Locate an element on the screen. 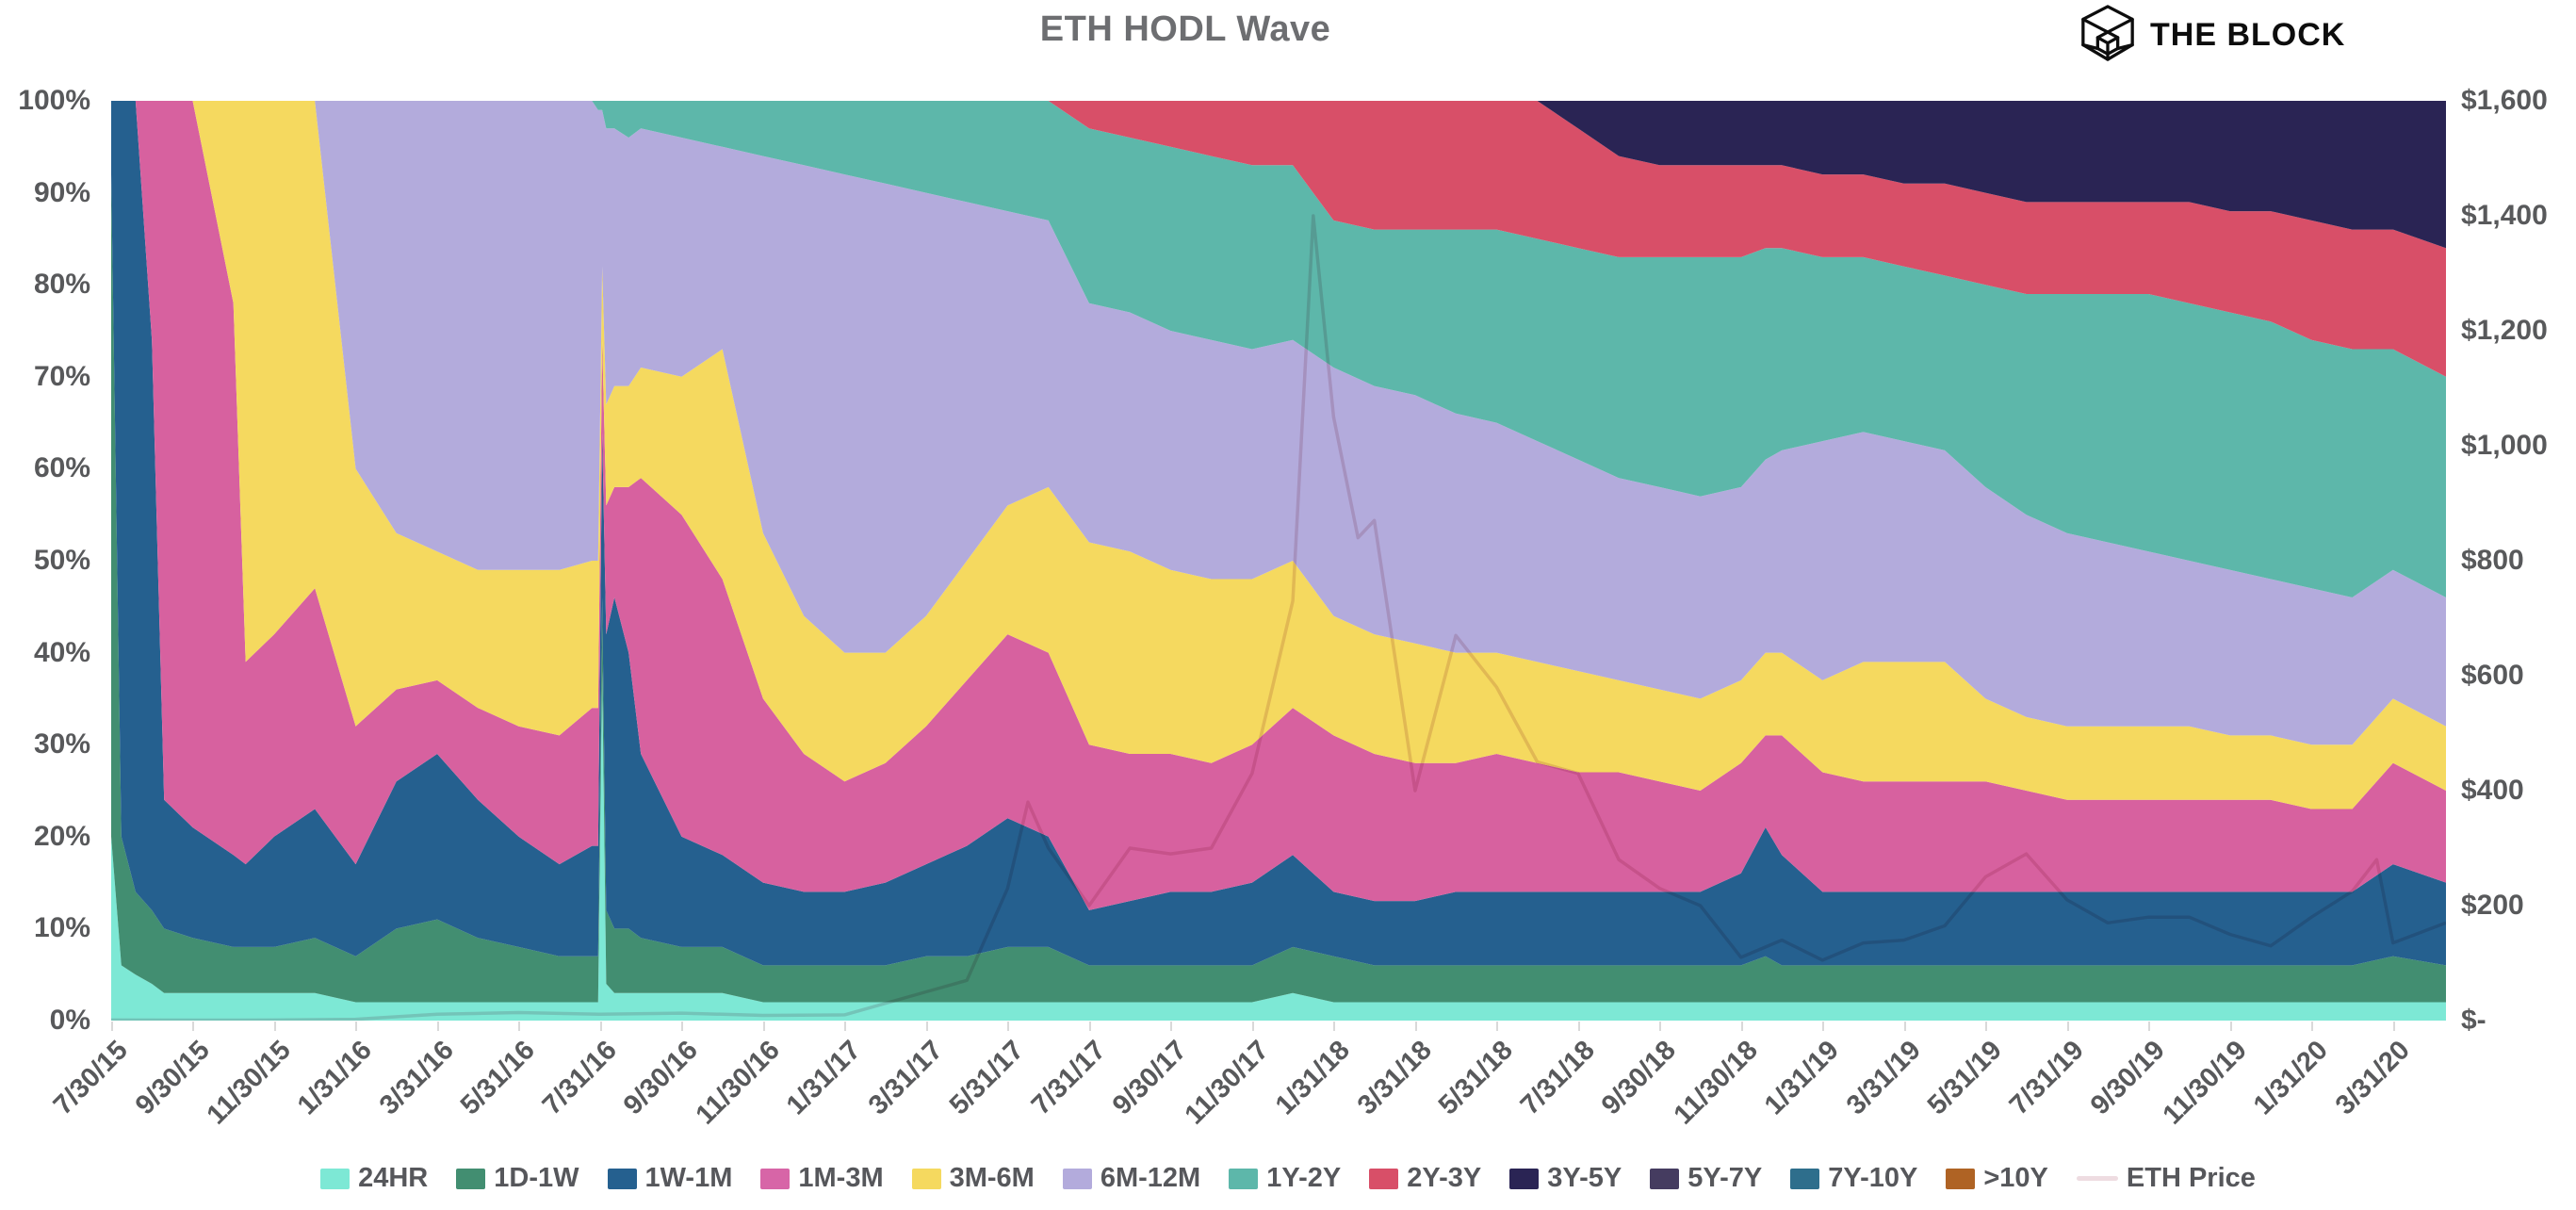 This screenshot has width=2576, height=1210. left-axis-label: 70% is located at coordinates (61, 376).